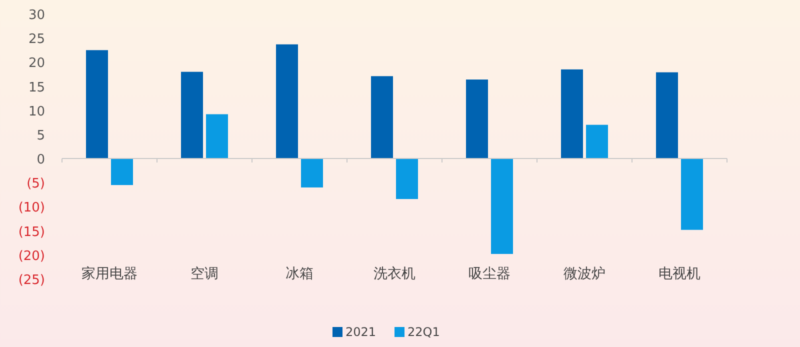 The image size is (800, 347). I want to click on legend-label: 22Q1, so click(424, 332).